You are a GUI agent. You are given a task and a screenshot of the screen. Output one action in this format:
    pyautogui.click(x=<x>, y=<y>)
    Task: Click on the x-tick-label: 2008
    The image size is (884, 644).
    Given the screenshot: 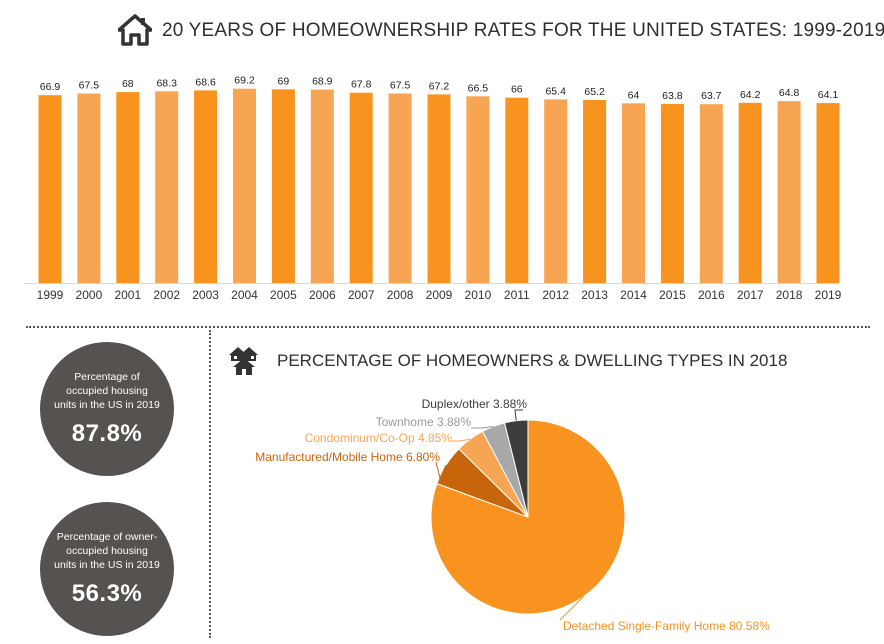 What is the action you would take?
    pyautogui.click(x=400, y=295)
    